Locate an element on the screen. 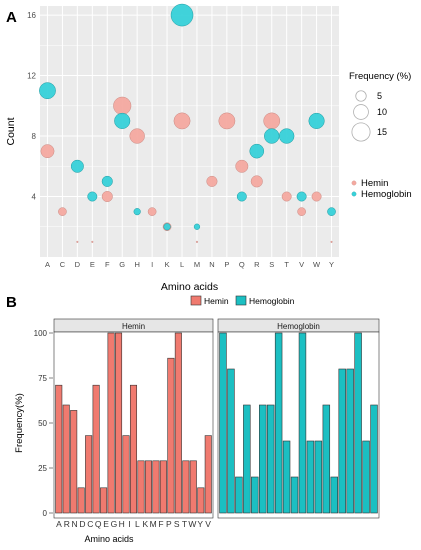 The image size is (421, 550). color-legend-label: Hemin is located at coordinates (374, 183).